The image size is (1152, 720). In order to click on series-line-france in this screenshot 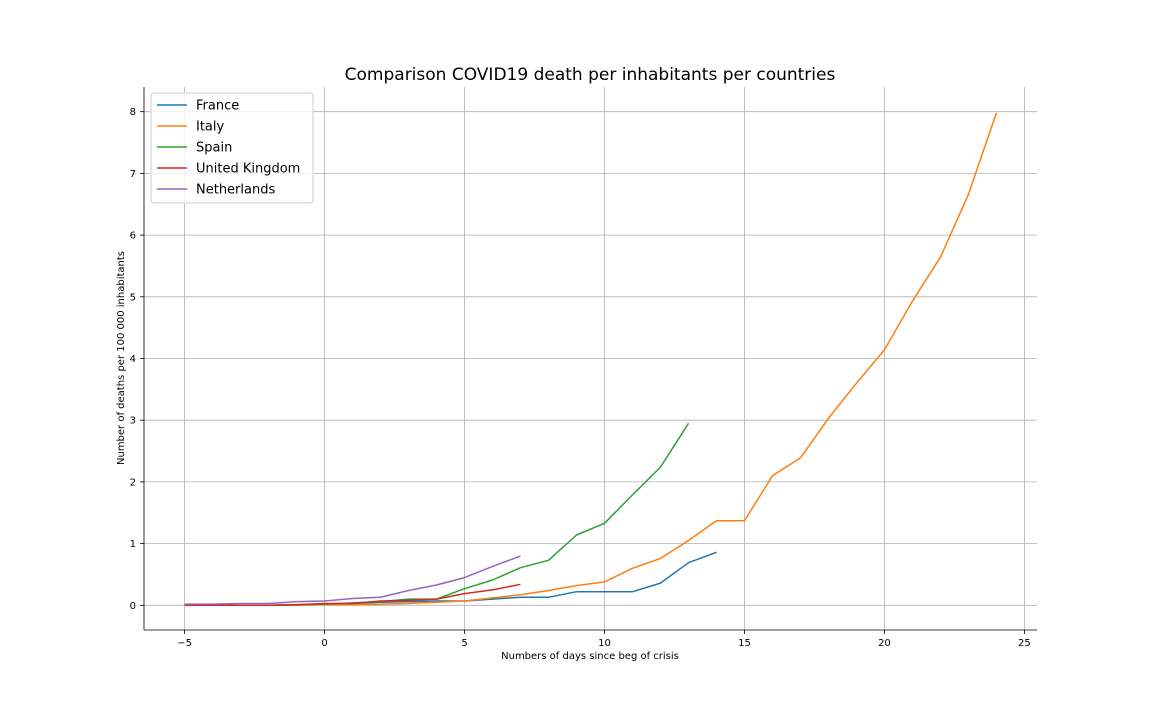, I will do `click(450, 579)`.